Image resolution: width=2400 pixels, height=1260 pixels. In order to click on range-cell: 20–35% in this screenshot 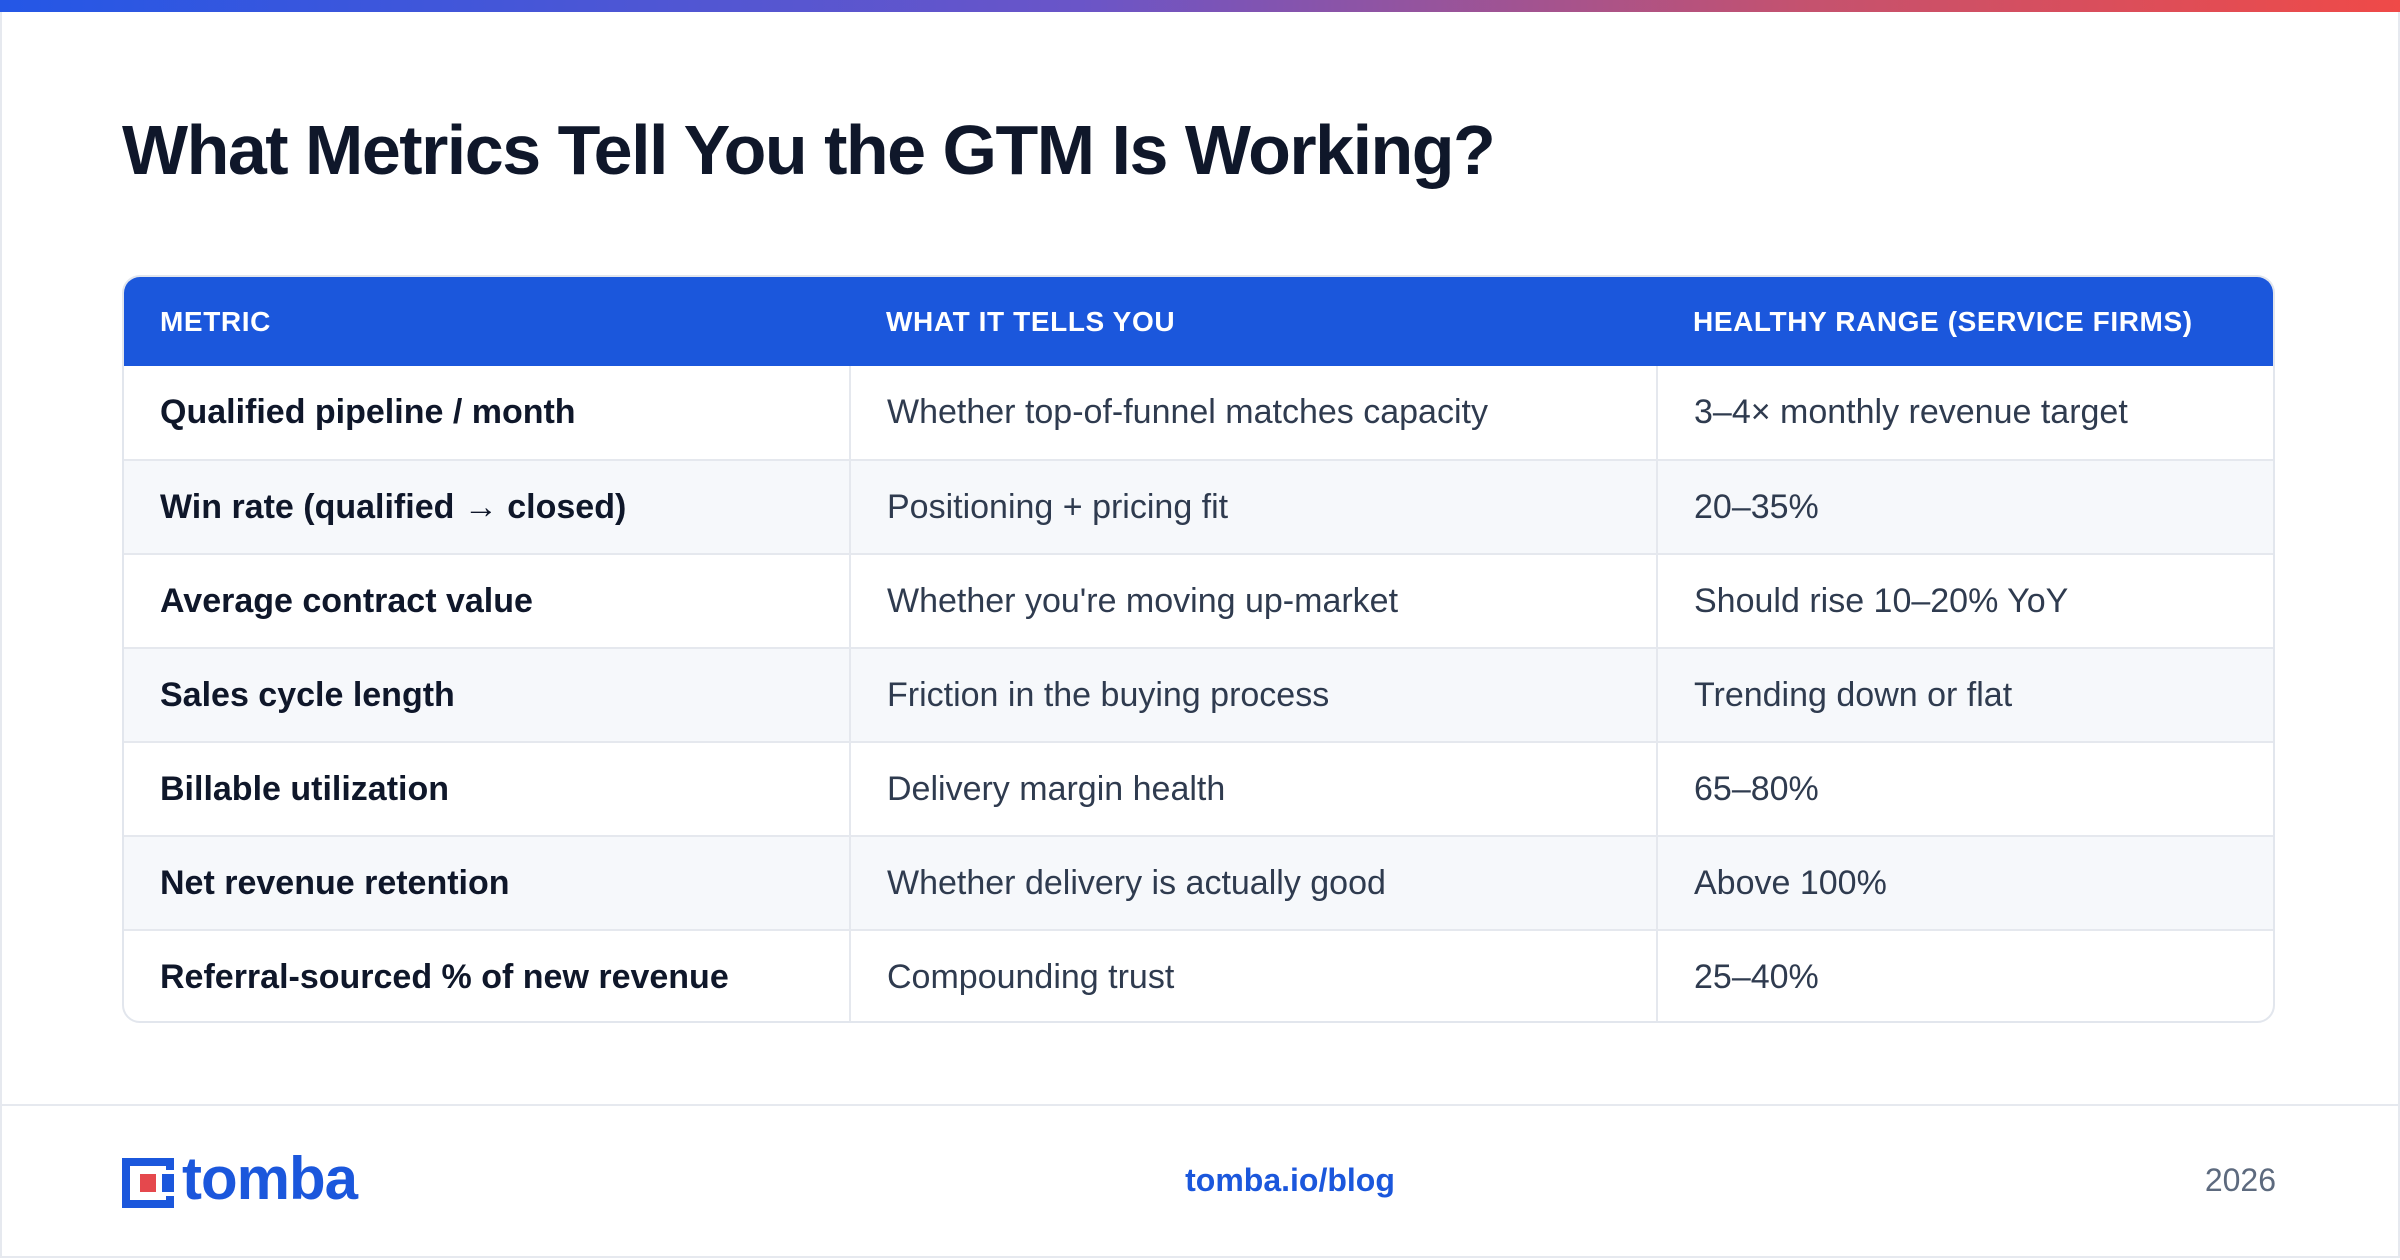, I will do `click(1964, 506)`.